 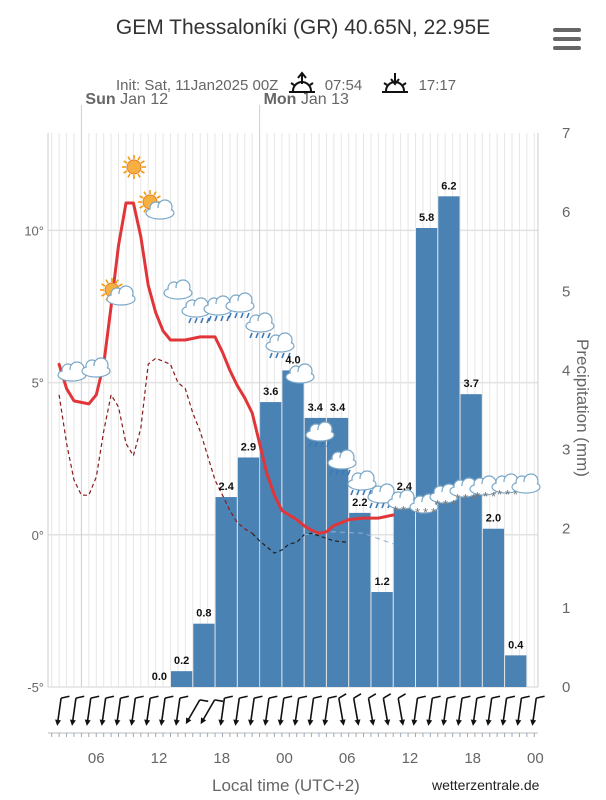 I want to click on precip-tick-label: 5, so click(x=566, y=291).